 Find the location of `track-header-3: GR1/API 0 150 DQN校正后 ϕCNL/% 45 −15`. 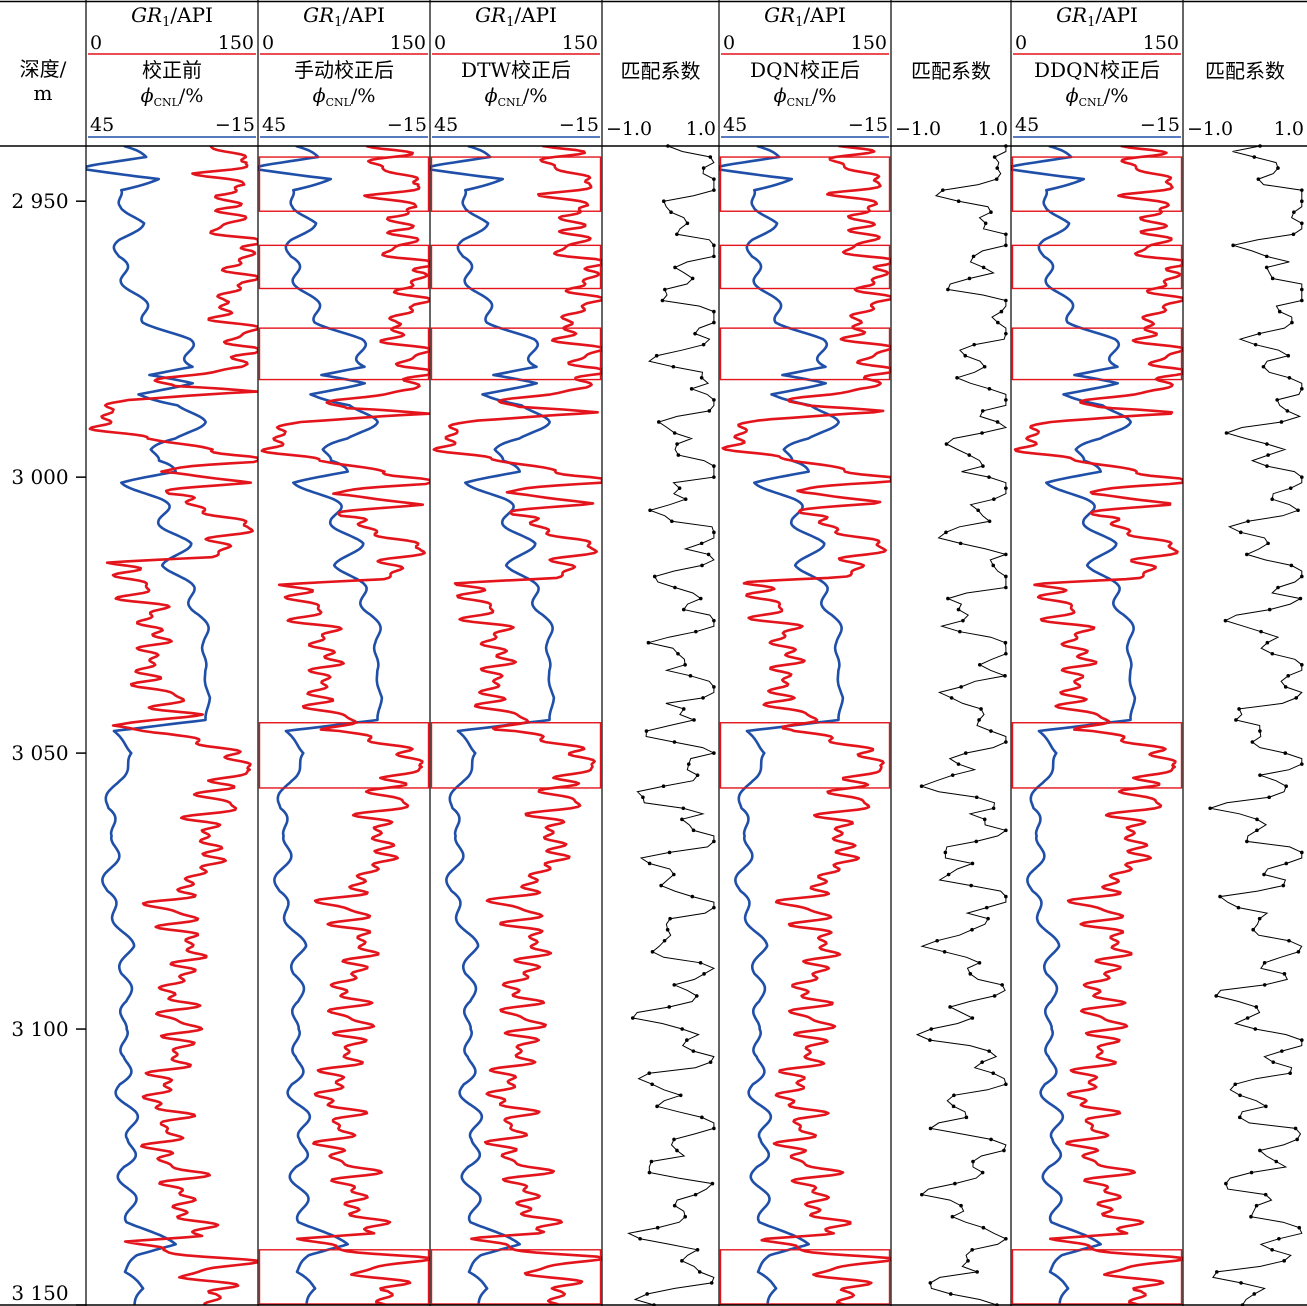

track-header-3: GR1/API 0 150 DQN校正后 ϕCNL/% 45 −15 is located at coordinates (805, 70).